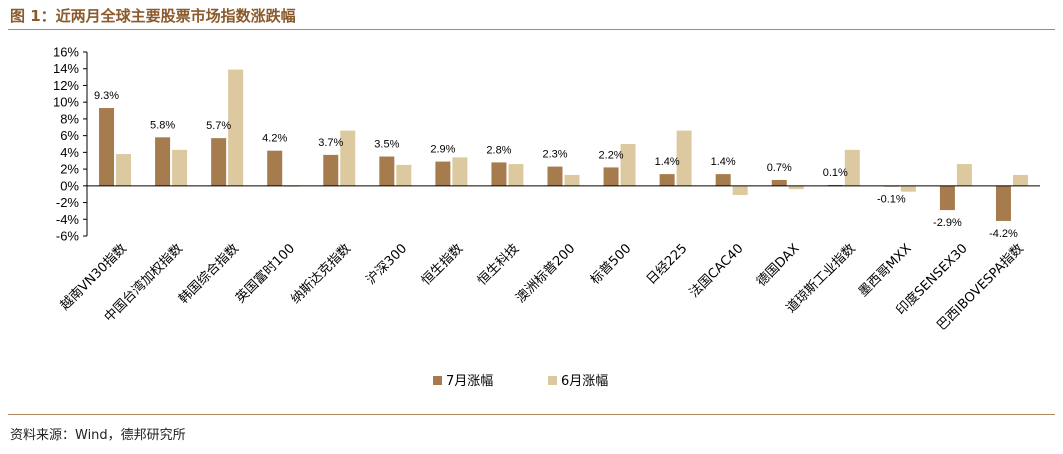 The height and width of the screenshot is (454, 1063). I want to click on legend-label: 6月涨幅, so click(584, 381).